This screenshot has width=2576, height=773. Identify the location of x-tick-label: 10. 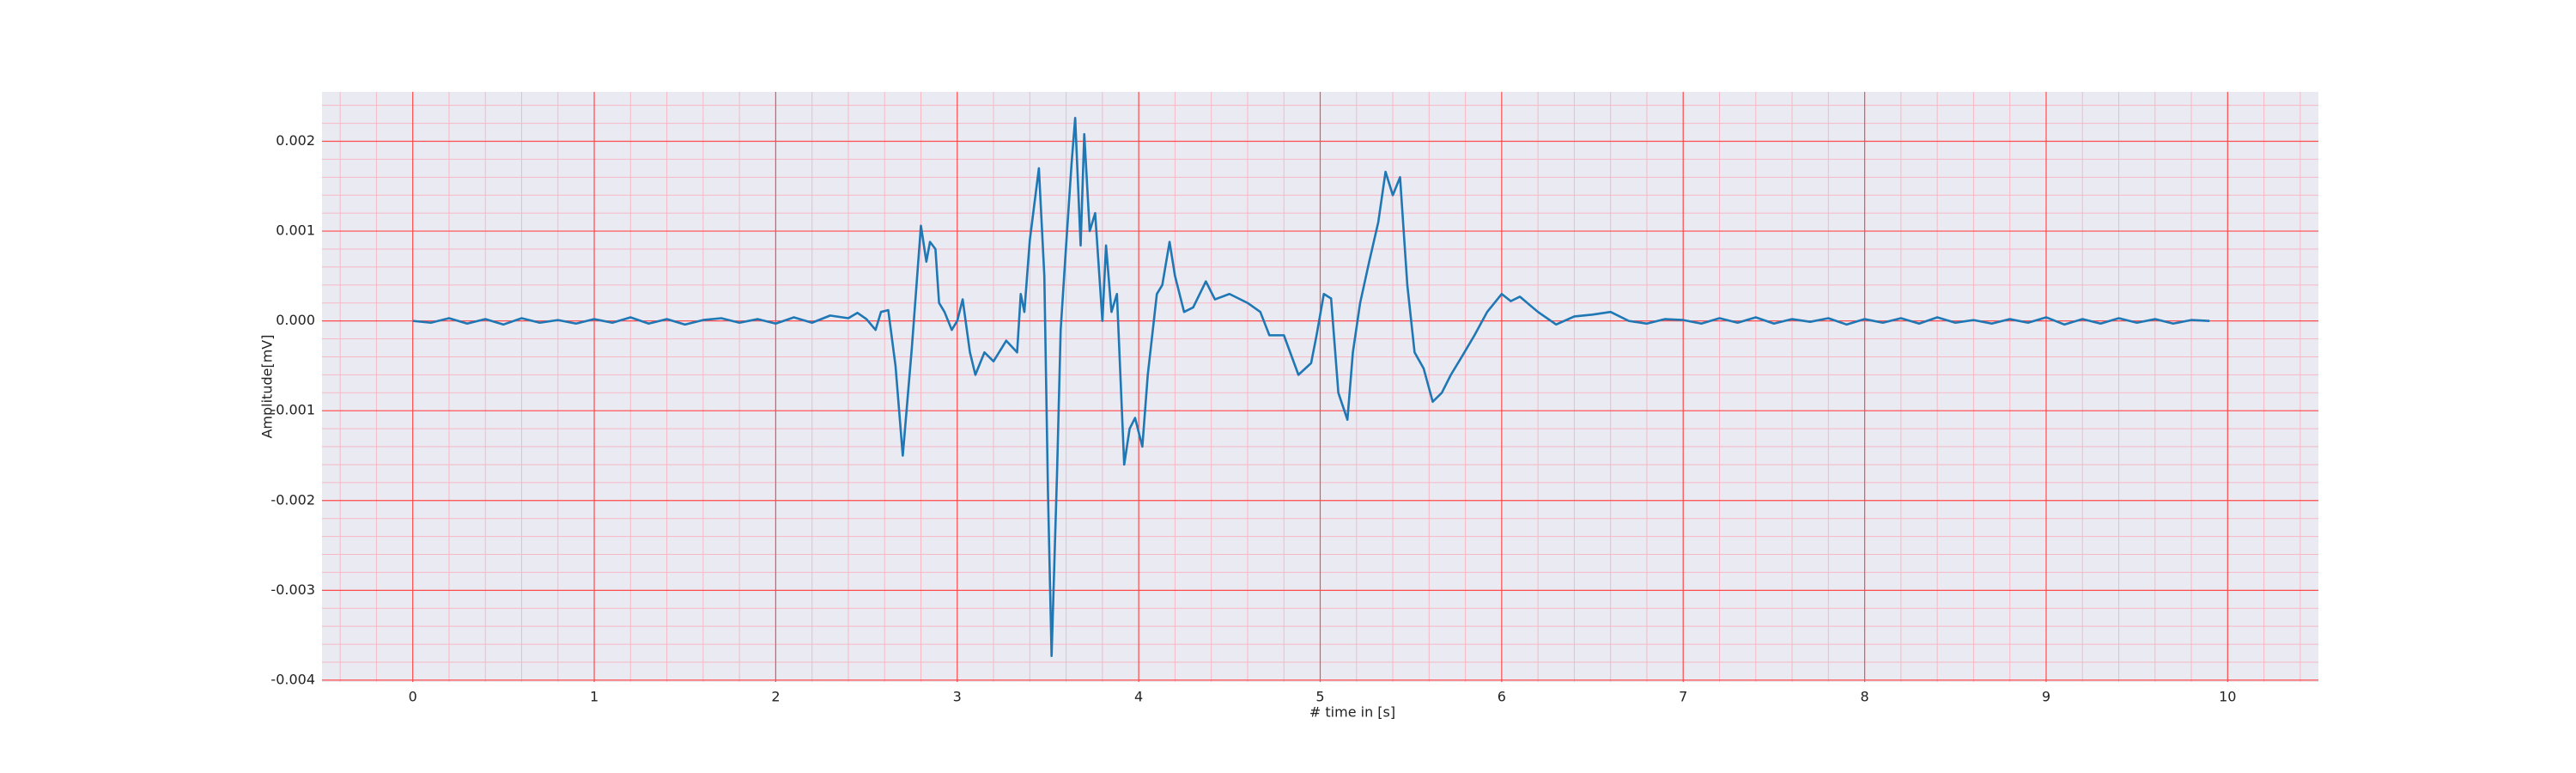
(2228, 697).